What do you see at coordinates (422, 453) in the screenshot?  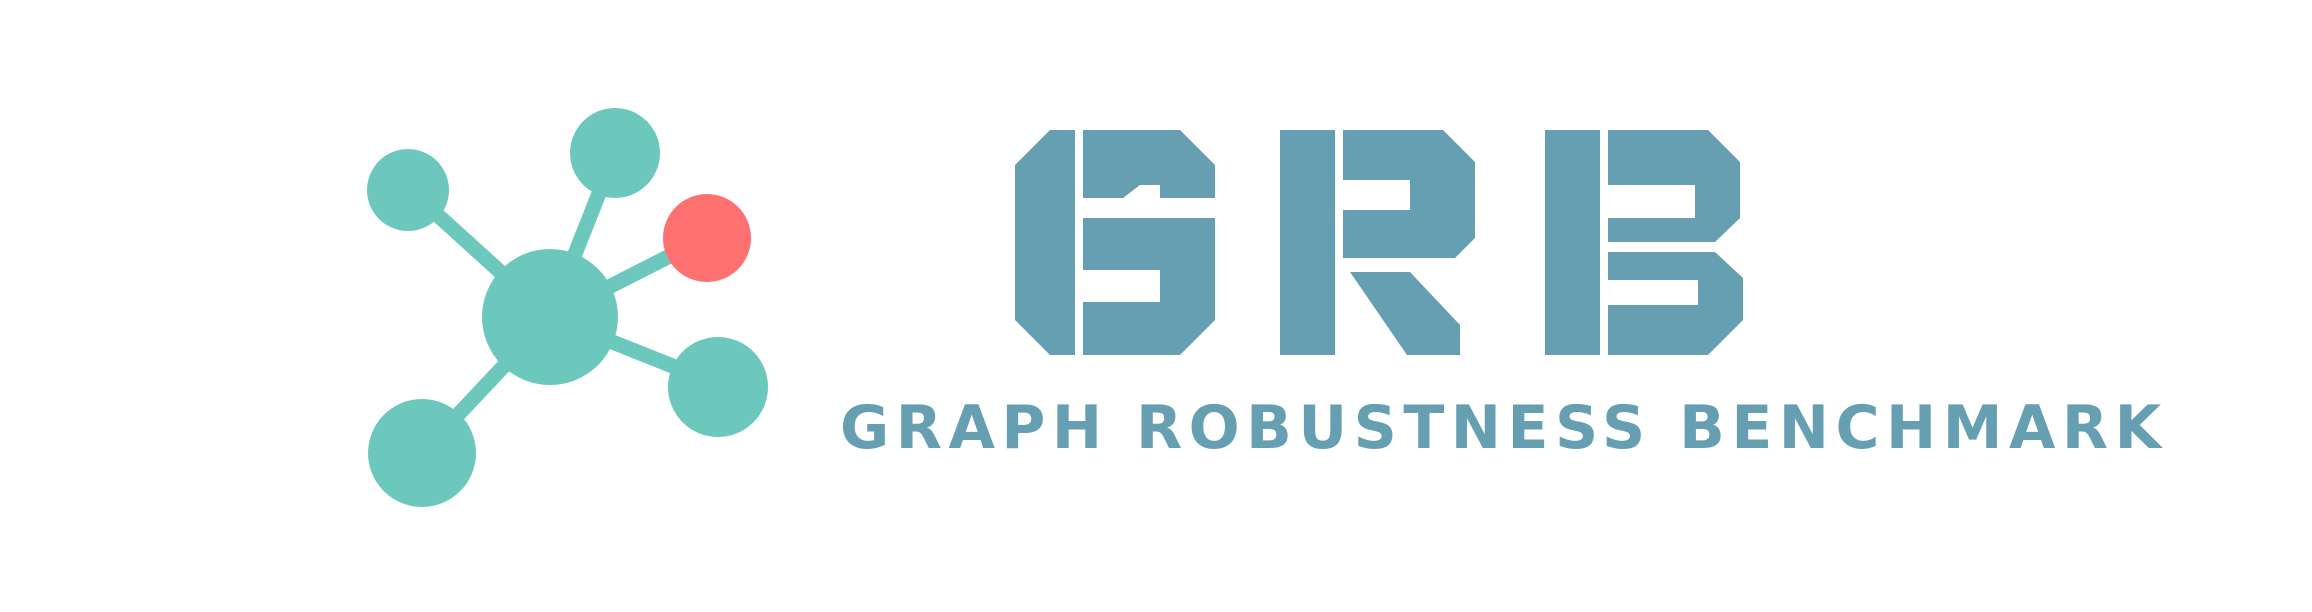 I see `node-bottom-left` at bounding box center [422, 453].